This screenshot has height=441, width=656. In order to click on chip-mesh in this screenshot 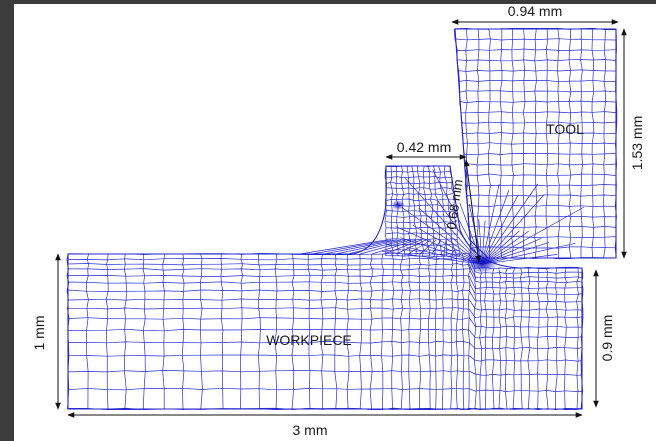, I will do `click(380, 211)`.